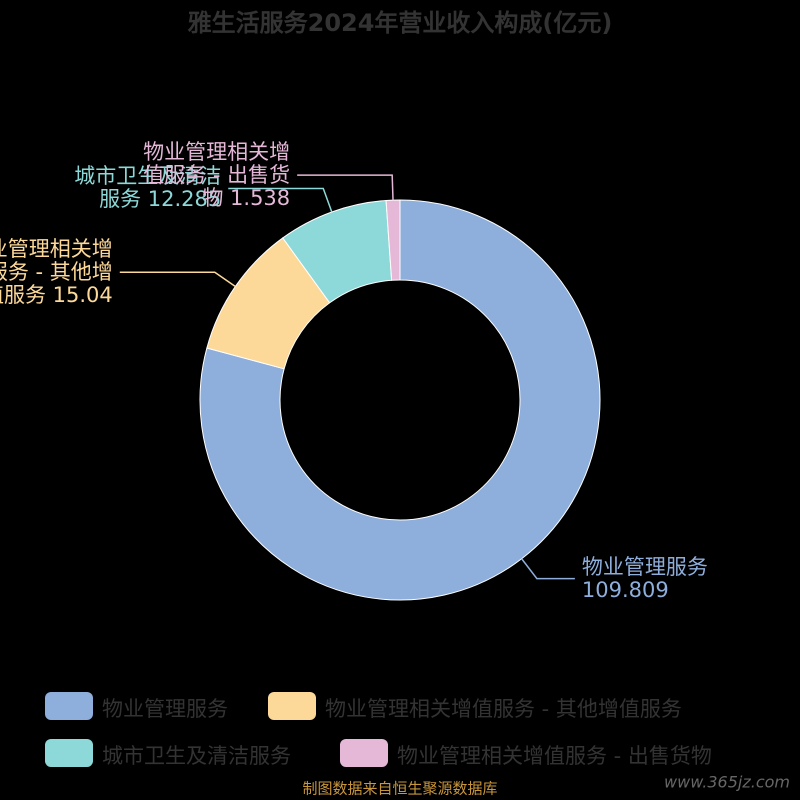 The height and width of the screenshot is (800, 800). I want to click on legend-label: 物业管理相关增值服务 - 其他增值服务, so click(503, 709).